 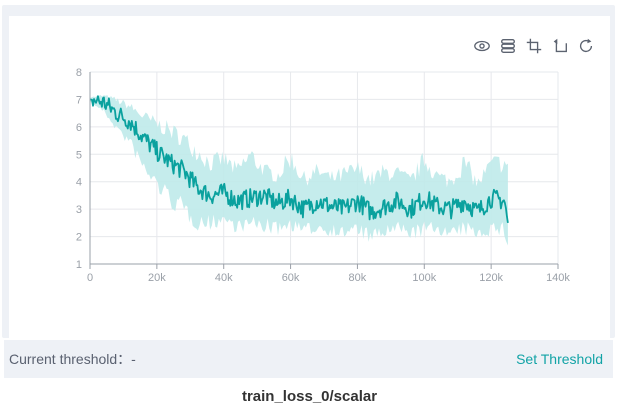 I want to click on layers-icon, so click(x=508, y=46).